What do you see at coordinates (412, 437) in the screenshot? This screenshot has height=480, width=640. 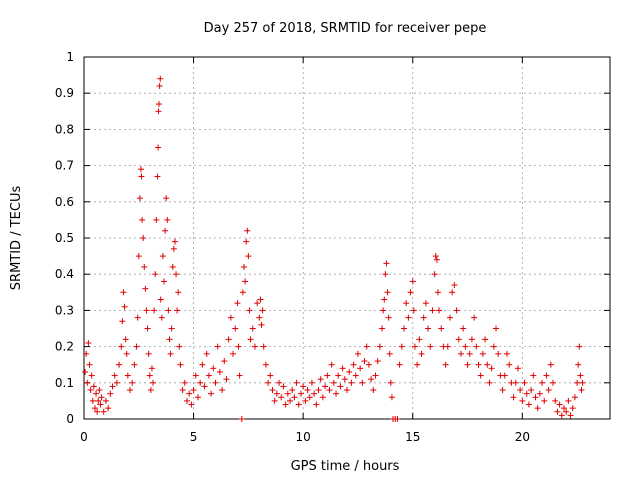 I see `x-tick-label: 15` at bounding box center [412, 437].